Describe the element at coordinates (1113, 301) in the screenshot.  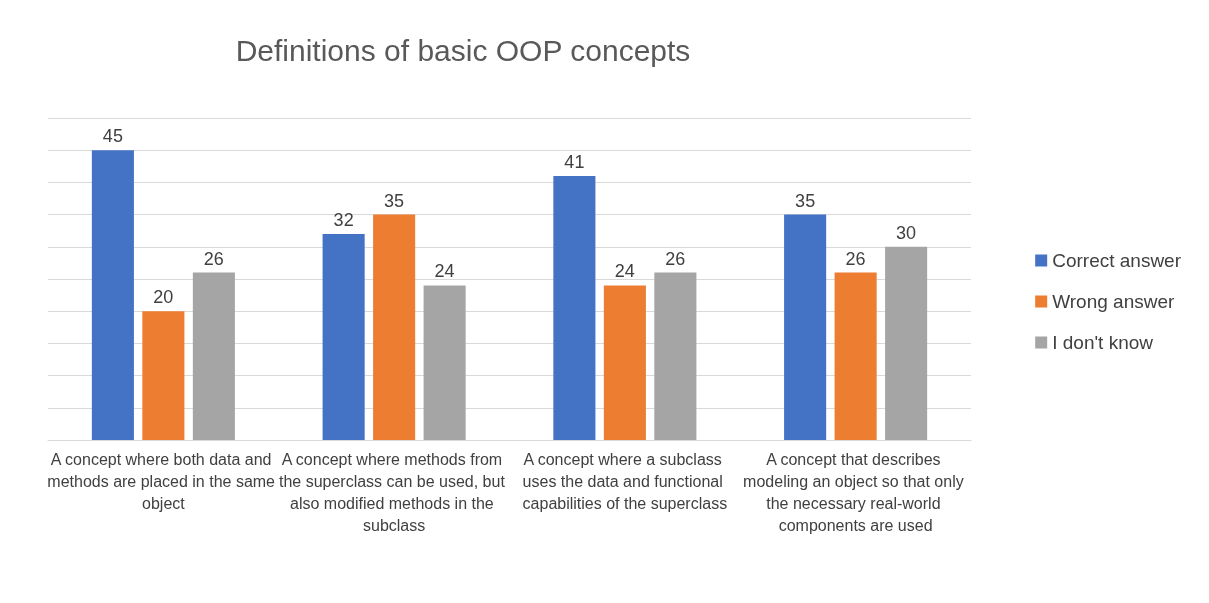
I see `legend-label: Wrong answer` at that location.